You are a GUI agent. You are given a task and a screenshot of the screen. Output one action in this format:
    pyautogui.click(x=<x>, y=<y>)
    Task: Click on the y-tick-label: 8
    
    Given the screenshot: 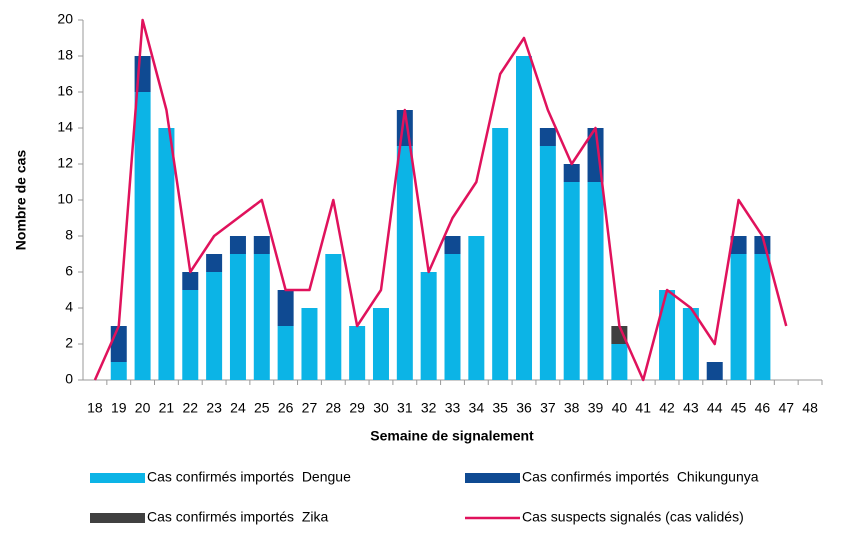 What is the action you would take?
    pyautogui.click(x=69, y=235)
    